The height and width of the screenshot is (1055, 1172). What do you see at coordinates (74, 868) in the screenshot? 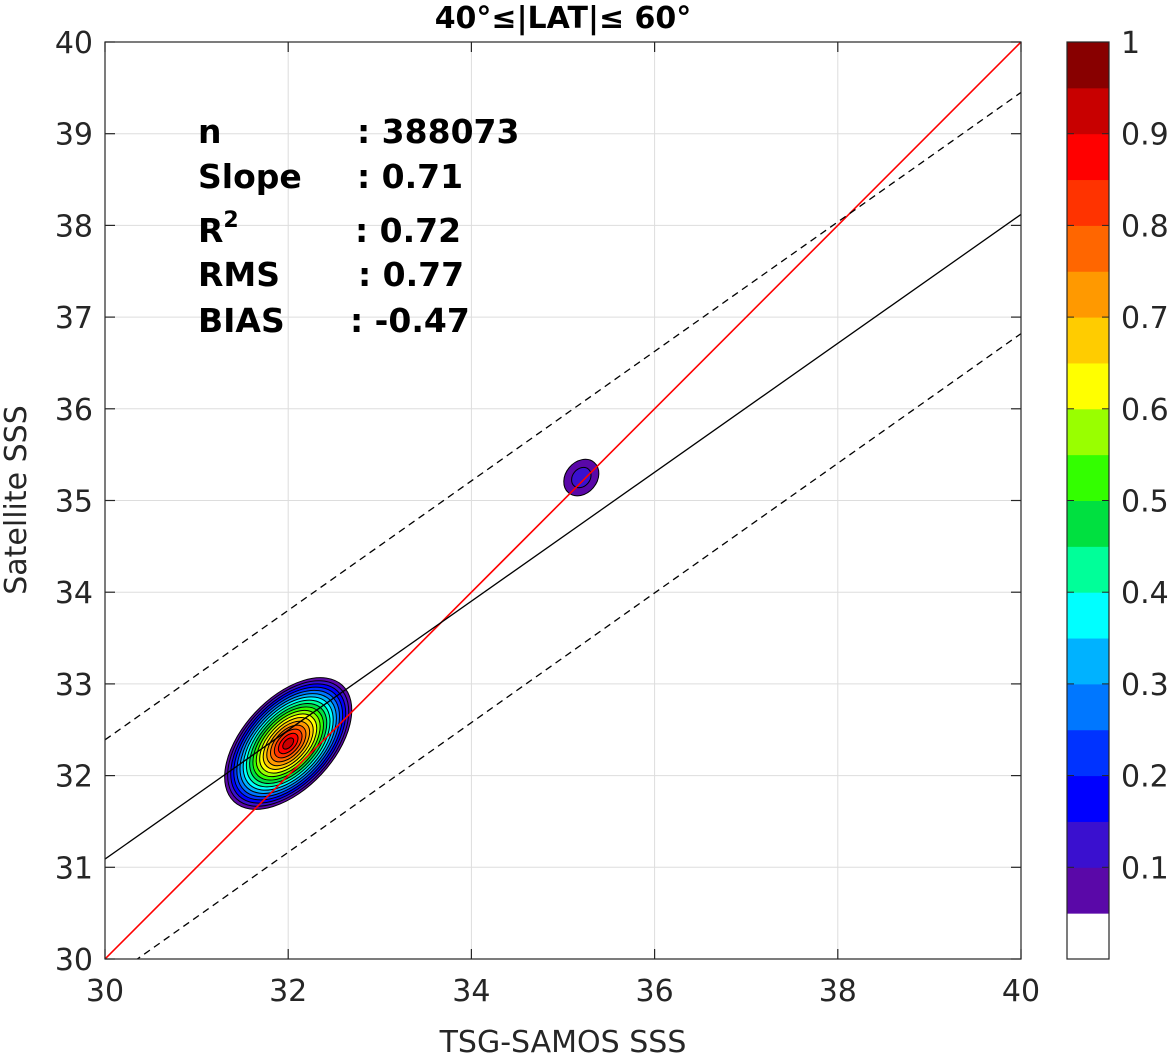
I see `y-tick-label: 31` at bounding box center [74, 868].